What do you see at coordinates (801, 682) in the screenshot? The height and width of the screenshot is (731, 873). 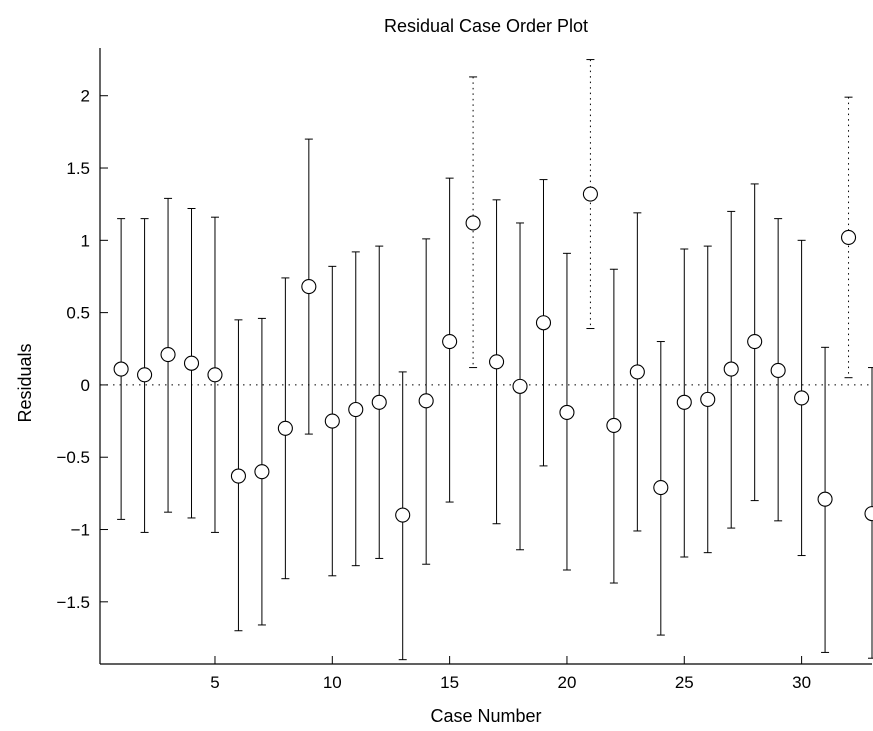 I see `x-tick-label: 30` at bounding box center [801, 682].